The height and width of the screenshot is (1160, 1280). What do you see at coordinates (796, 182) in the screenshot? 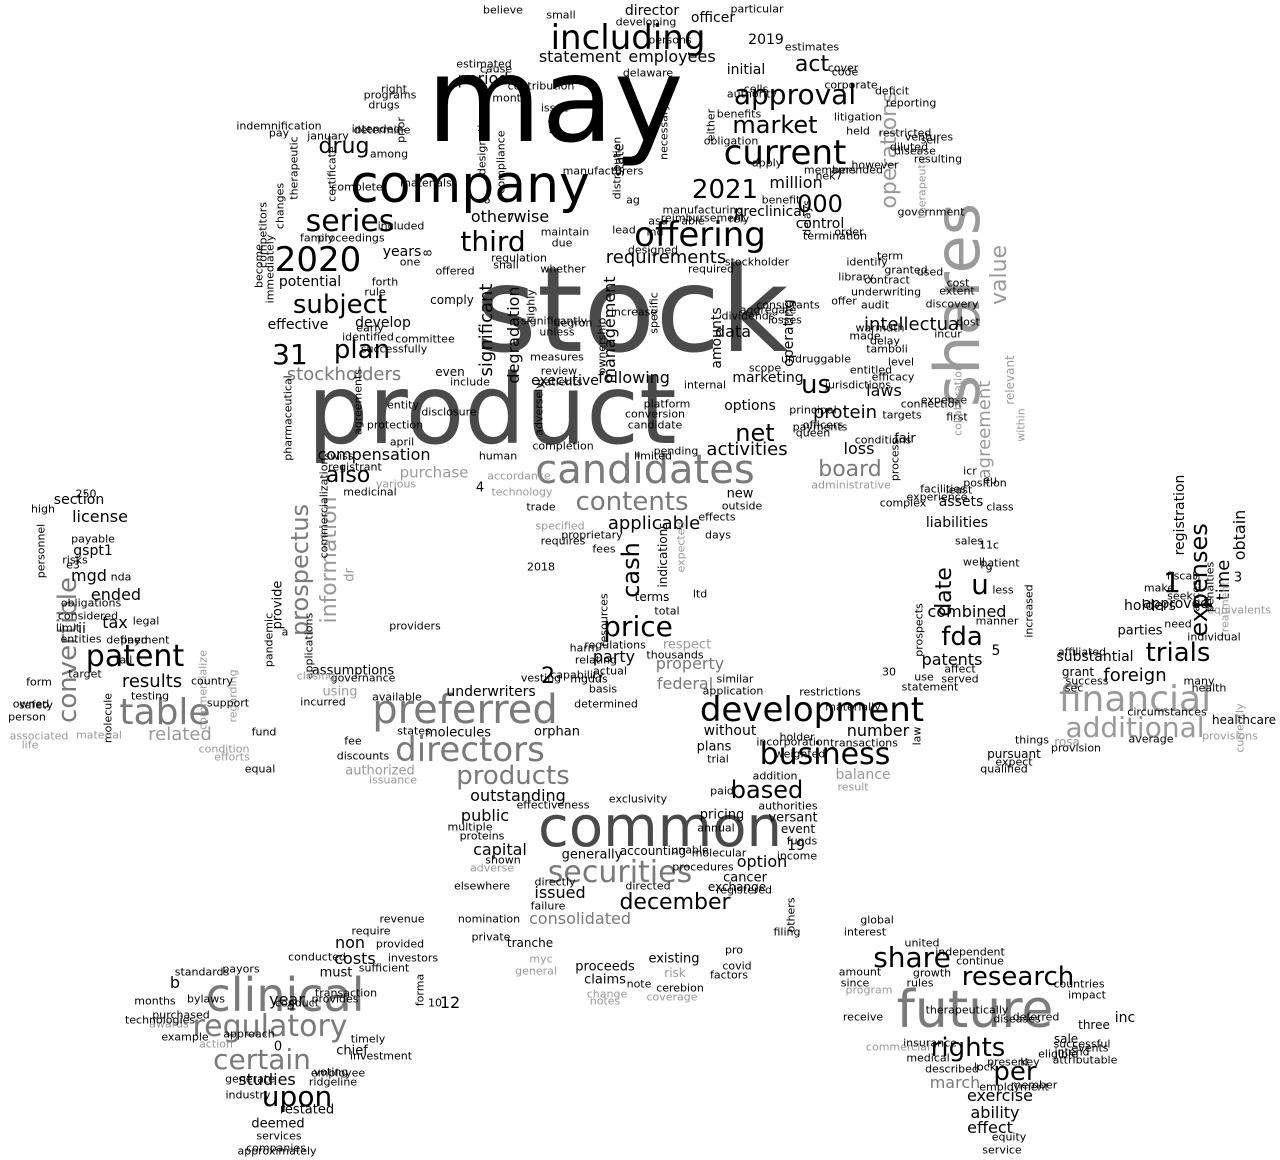
I see `cloud-word: million` at bounding box center [796, 182].